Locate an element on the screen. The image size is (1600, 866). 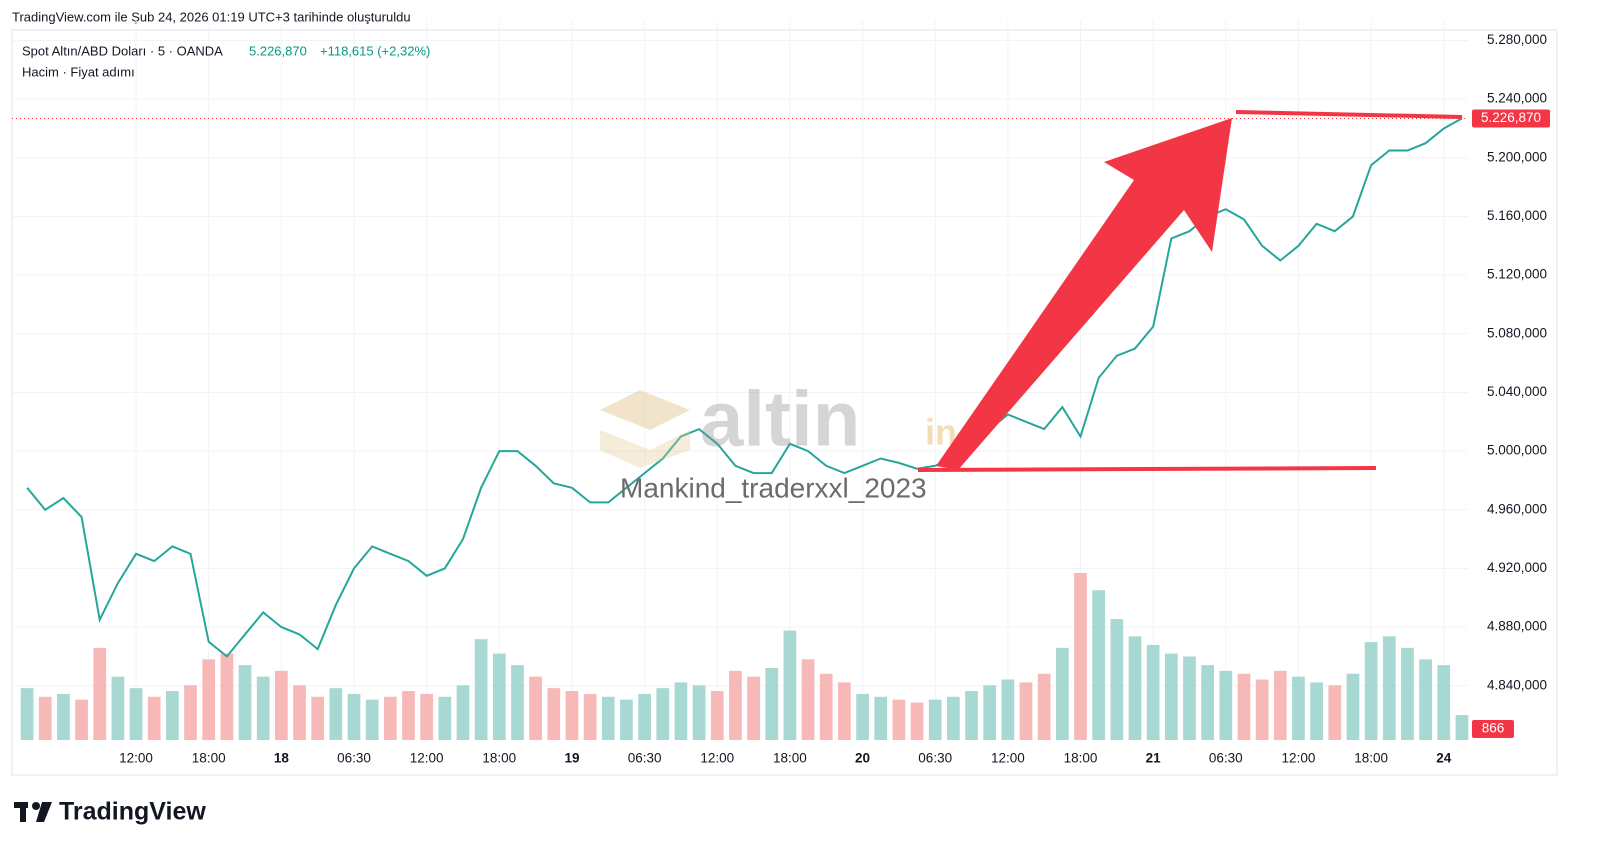
x-tick-label: 20 is located at coordinates (862, 758).